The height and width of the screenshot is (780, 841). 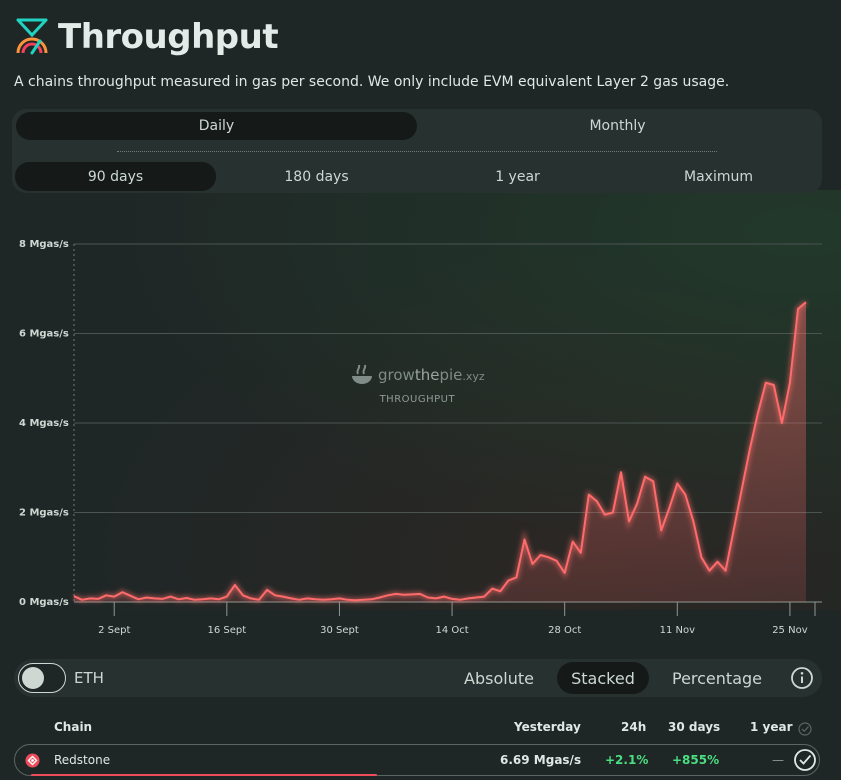 What do you see at coordinates (115, 176) in the screenshot?
I see `range-90-days: 90 days` at bounding box center [115, 176].